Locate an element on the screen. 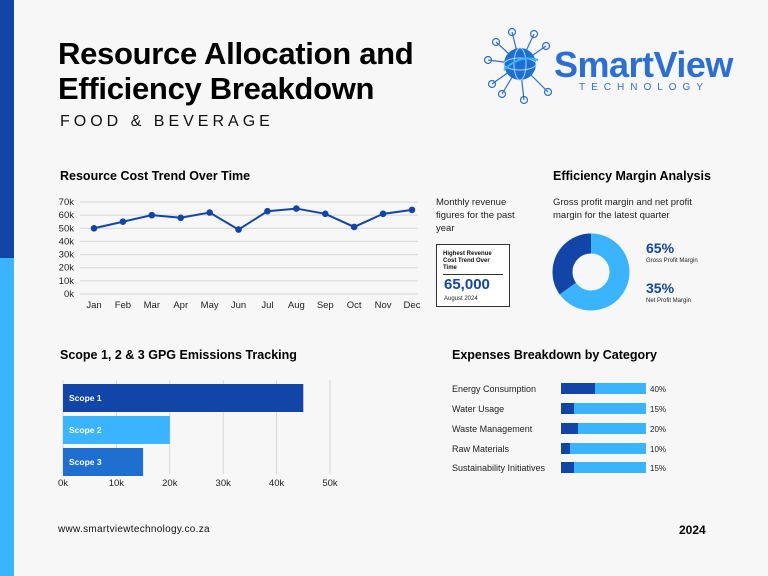 The width and height of the screenshot is (768, 576). expense-bar-water is located at coordinates (603, 408).